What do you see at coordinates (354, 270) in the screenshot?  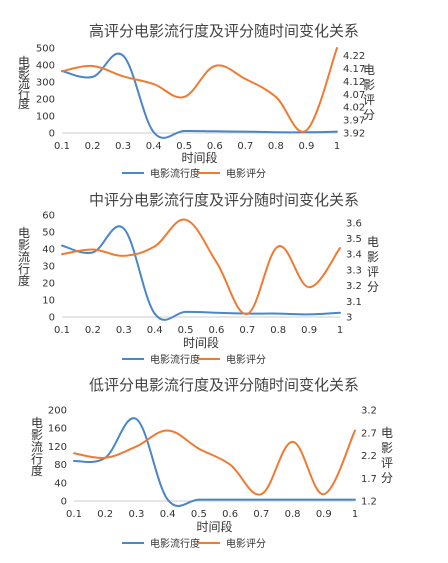 I see `y-right-tick-label: 3.3` at bounding box center [354, 270].